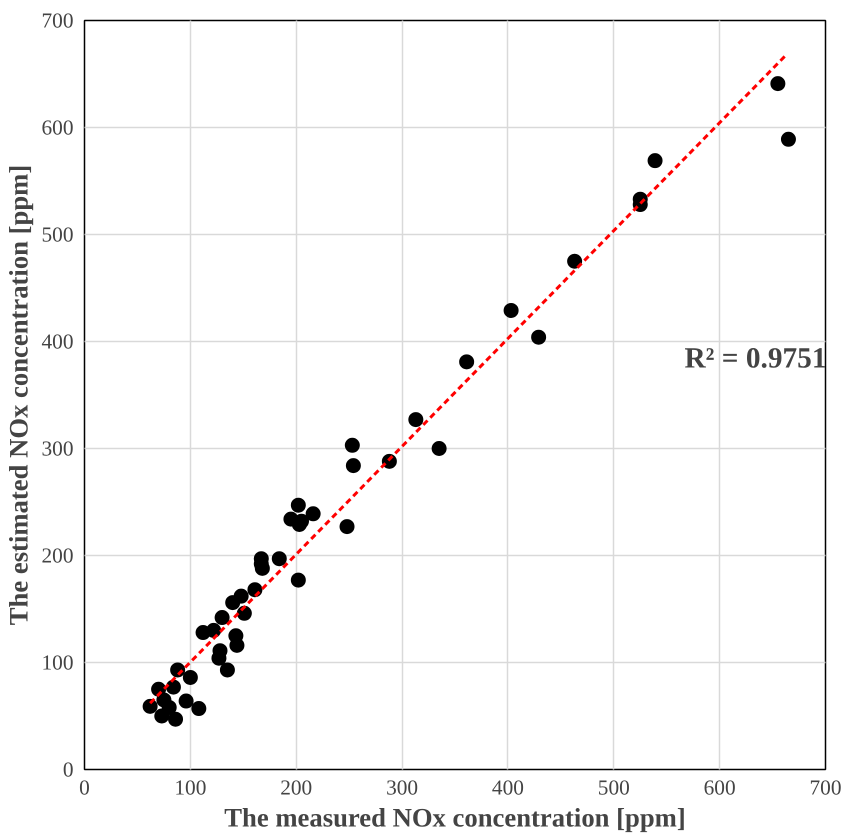 This screenshot has height=837, width=852. Describe the element at coordinates (508, 788) in the screenshot. I see `x-tick-label: 400` at that location.